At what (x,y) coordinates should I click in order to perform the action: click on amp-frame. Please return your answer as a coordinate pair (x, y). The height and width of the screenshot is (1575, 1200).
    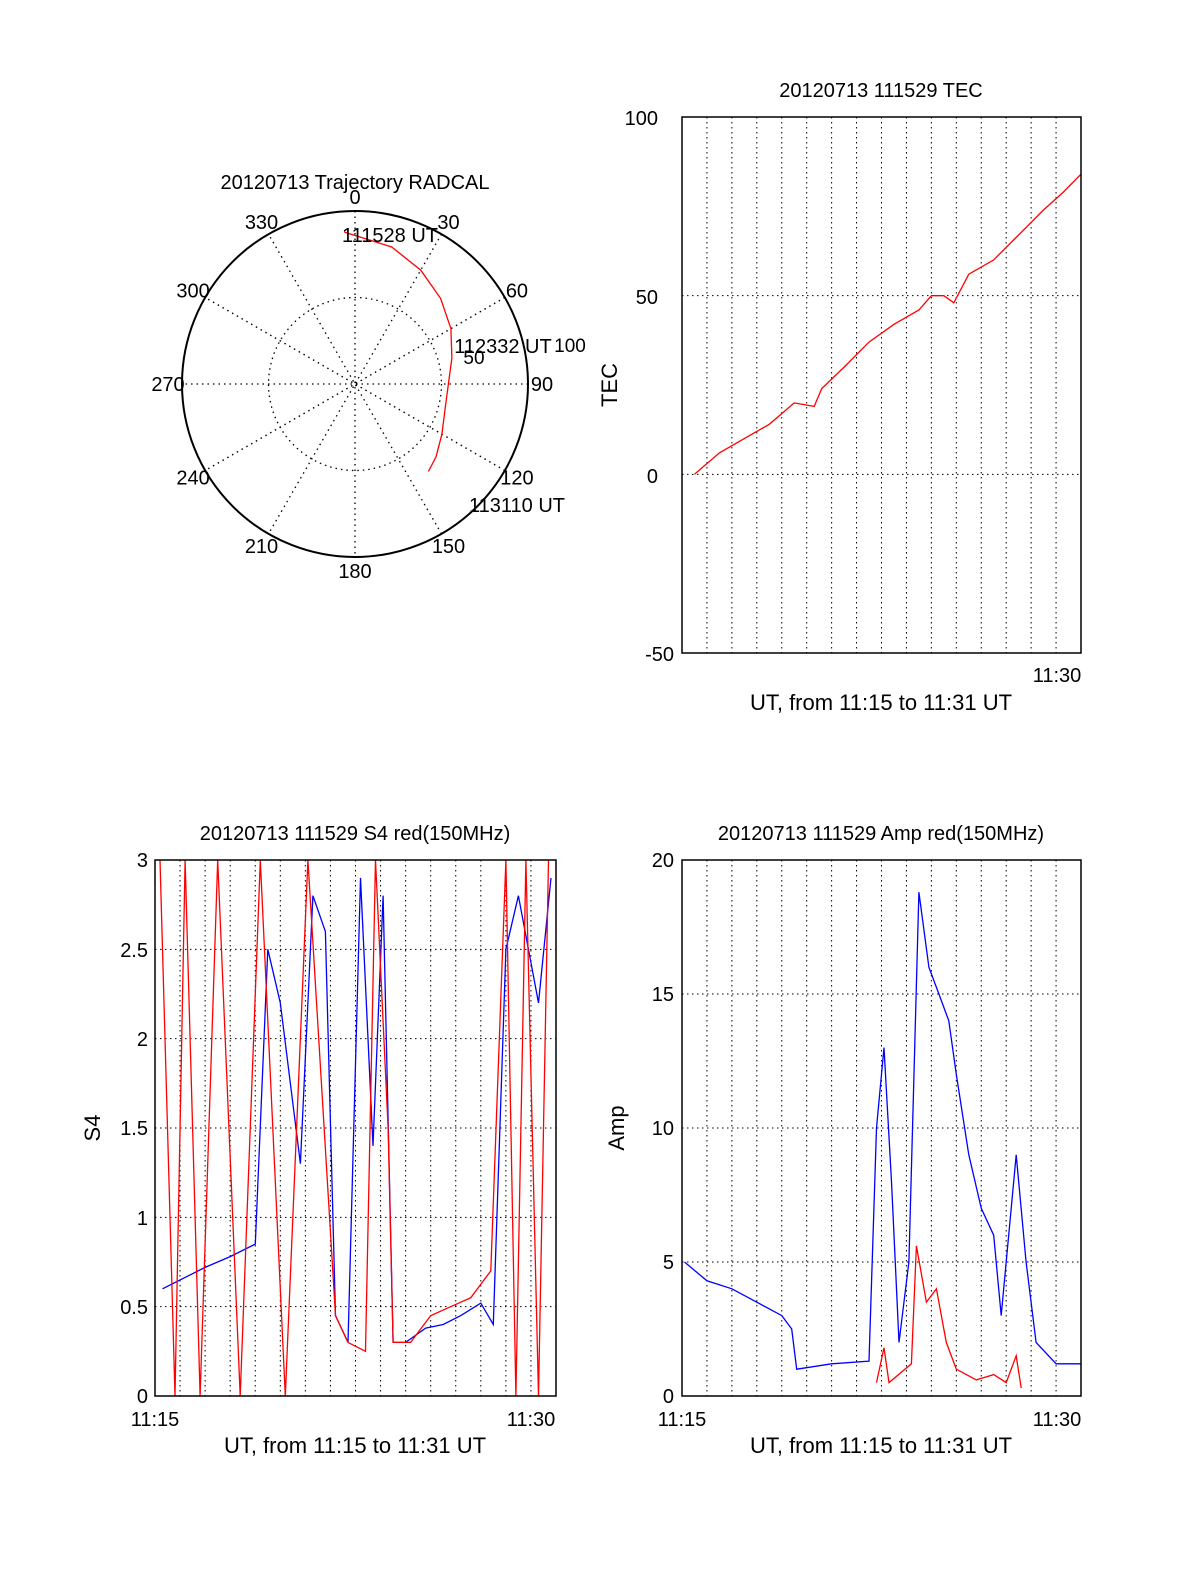
    Looking at the image, I should click on (881, 1128).